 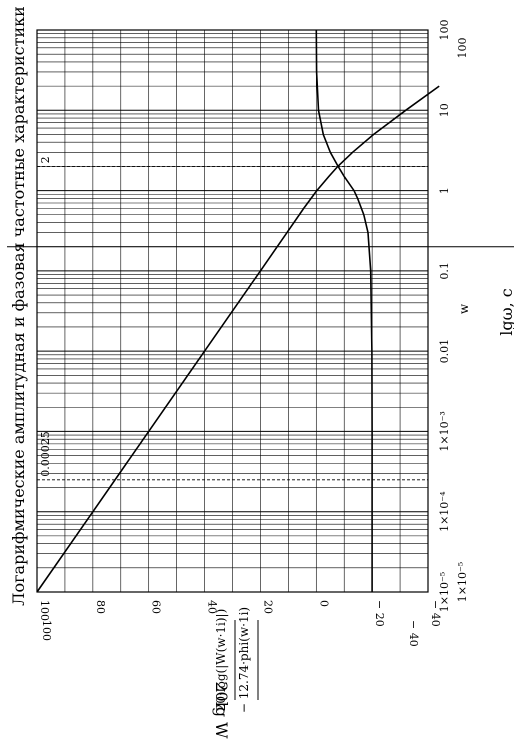 What do you see at coordinates (267, 607) in the screenshot?
I see `y-tick-label: 20` at bounding box center [267, 607].